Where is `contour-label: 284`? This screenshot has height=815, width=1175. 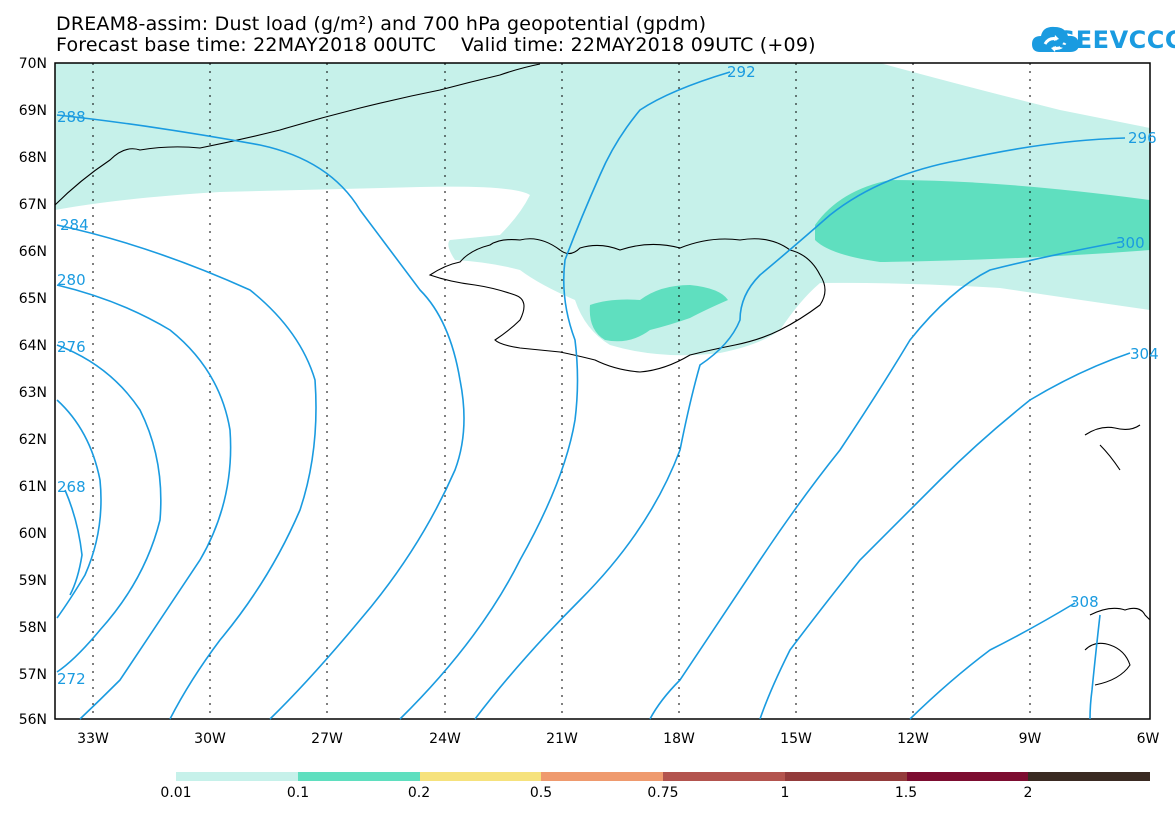 contour-label: 284 is located at coordinates (74, 225).